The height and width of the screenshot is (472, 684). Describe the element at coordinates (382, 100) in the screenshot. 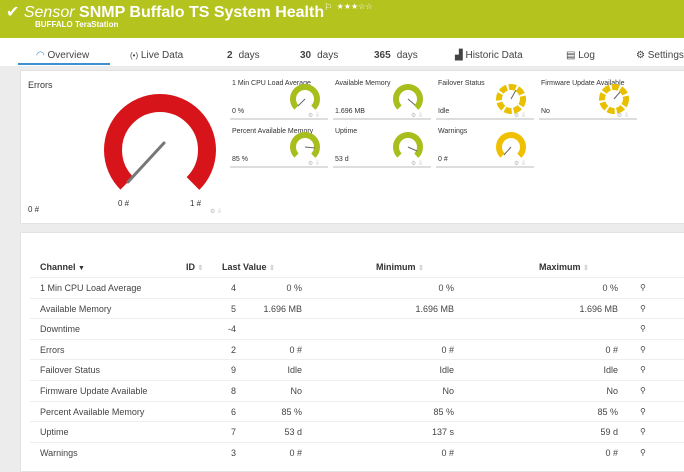

I see `gauge-tile: Available Memory 1.696 MB ⚙ ⇩` at that location.